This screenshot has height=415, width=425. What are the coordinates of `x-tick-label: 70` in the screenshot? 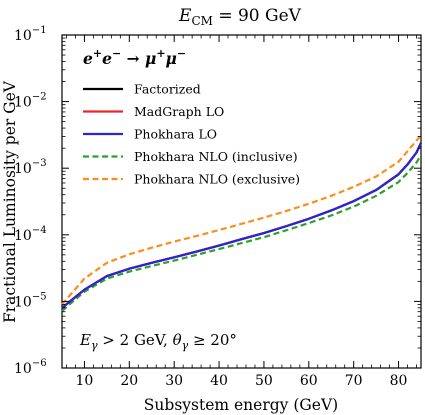 It's located at (354, 381).